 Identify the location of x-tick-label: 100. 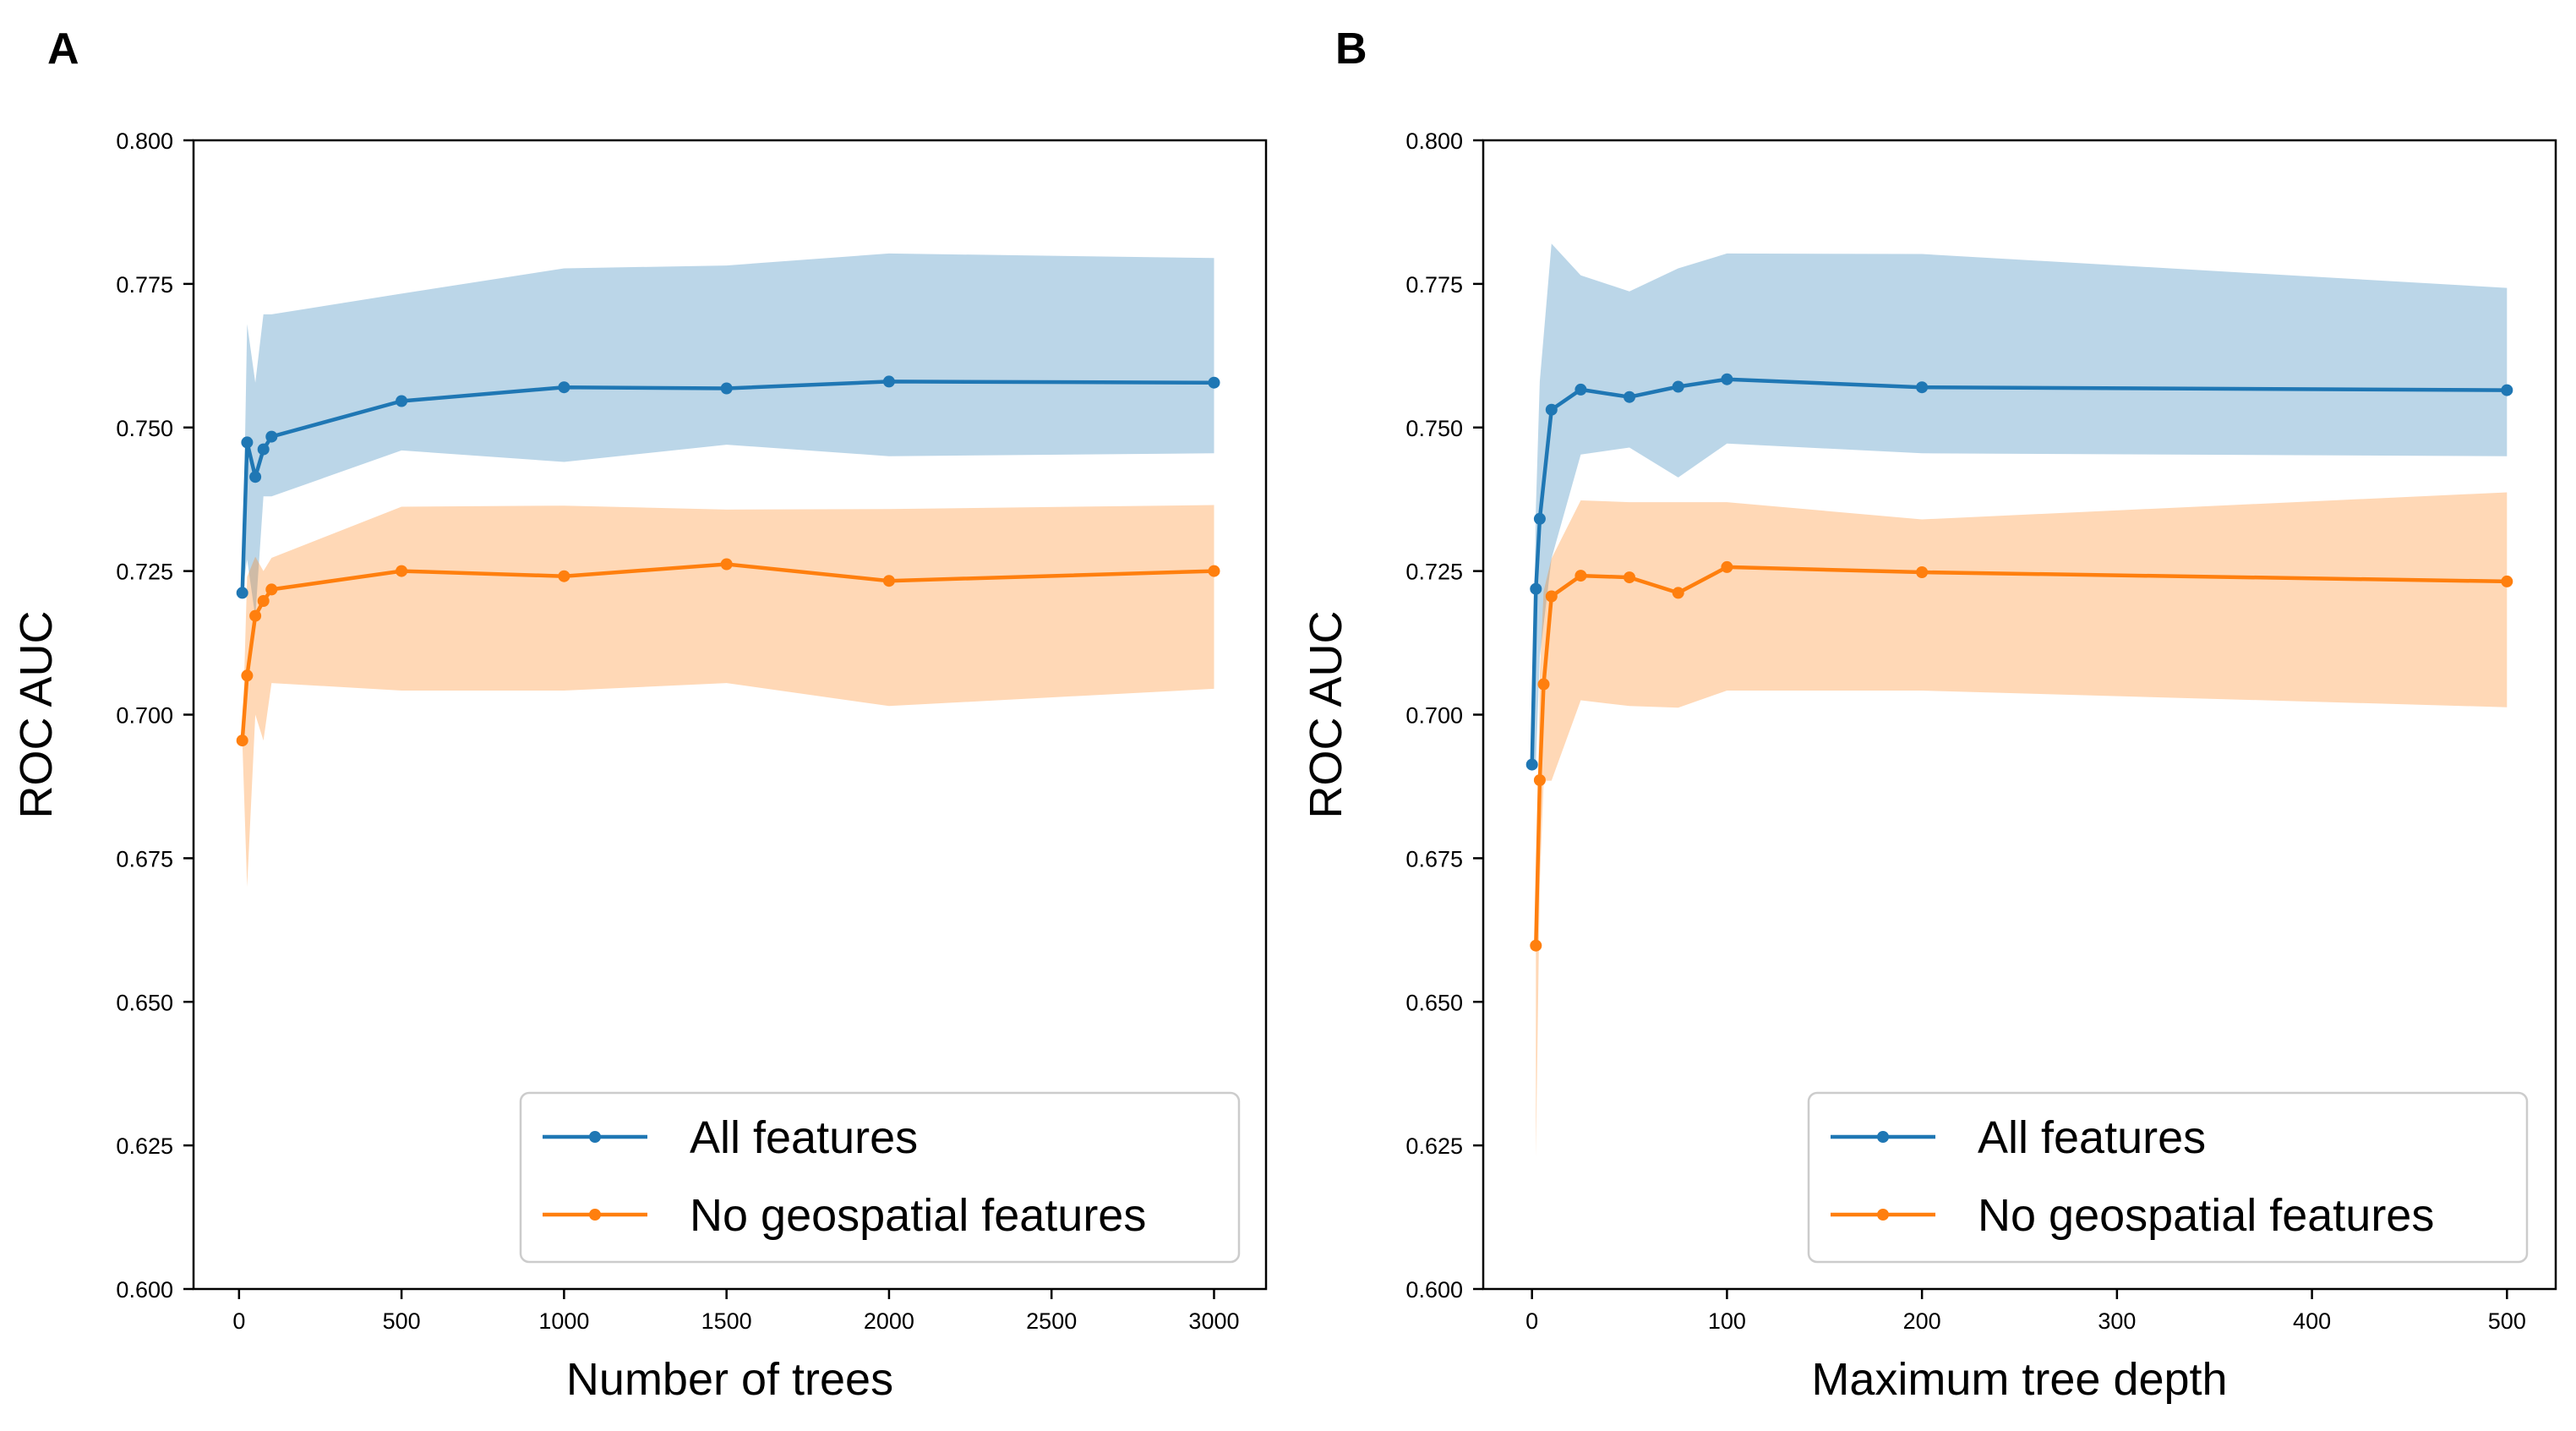
(1727, 1321).